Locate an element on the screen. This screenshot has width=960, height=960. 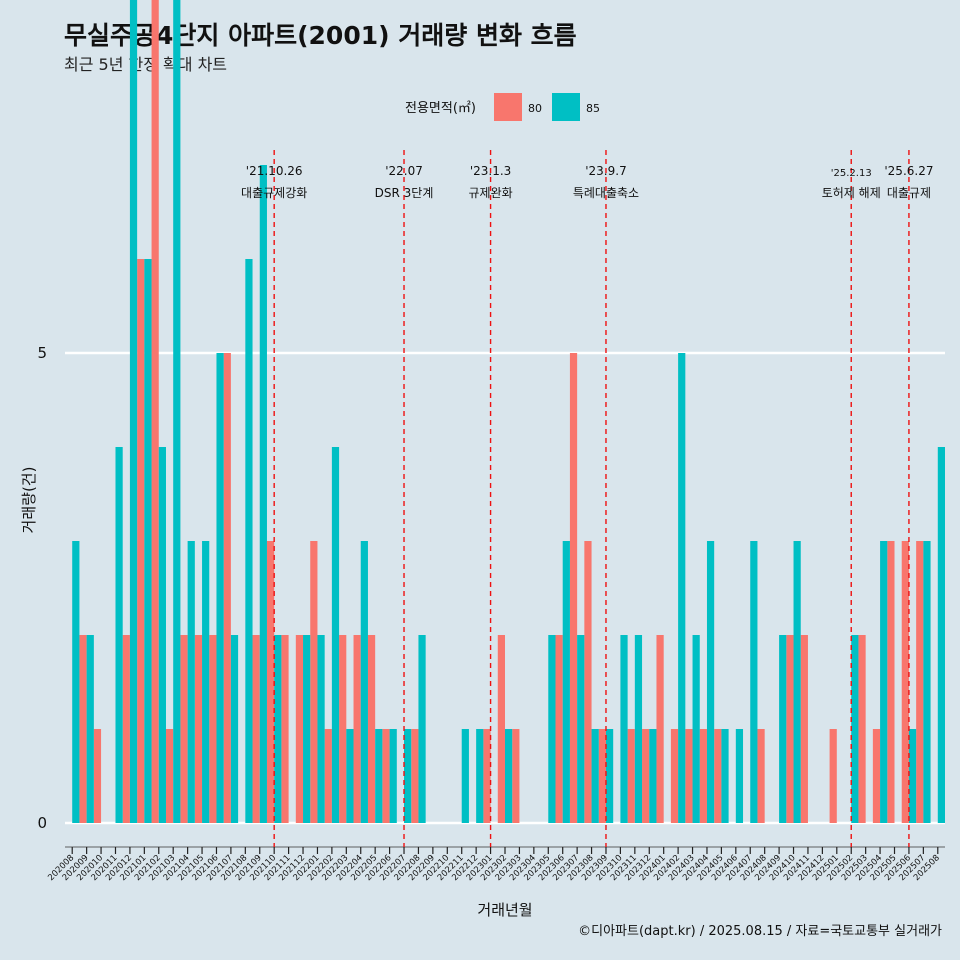
y-tick-label: 5 is located at coordinates (42, 353).